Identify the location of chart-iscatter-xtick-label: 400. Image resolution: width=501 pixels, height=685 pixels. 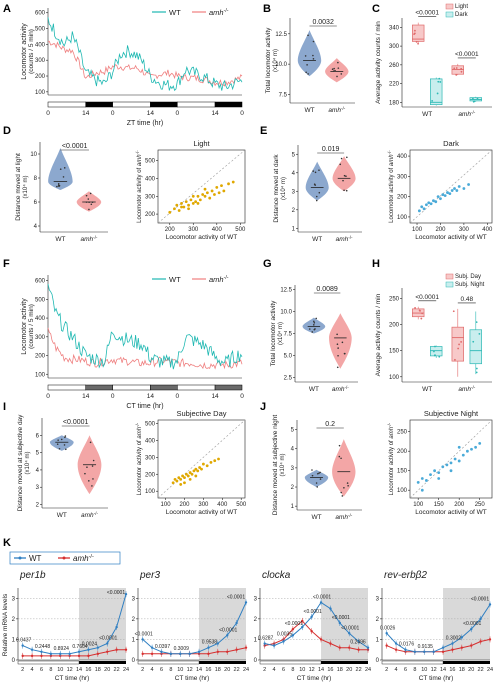
(222, 505).